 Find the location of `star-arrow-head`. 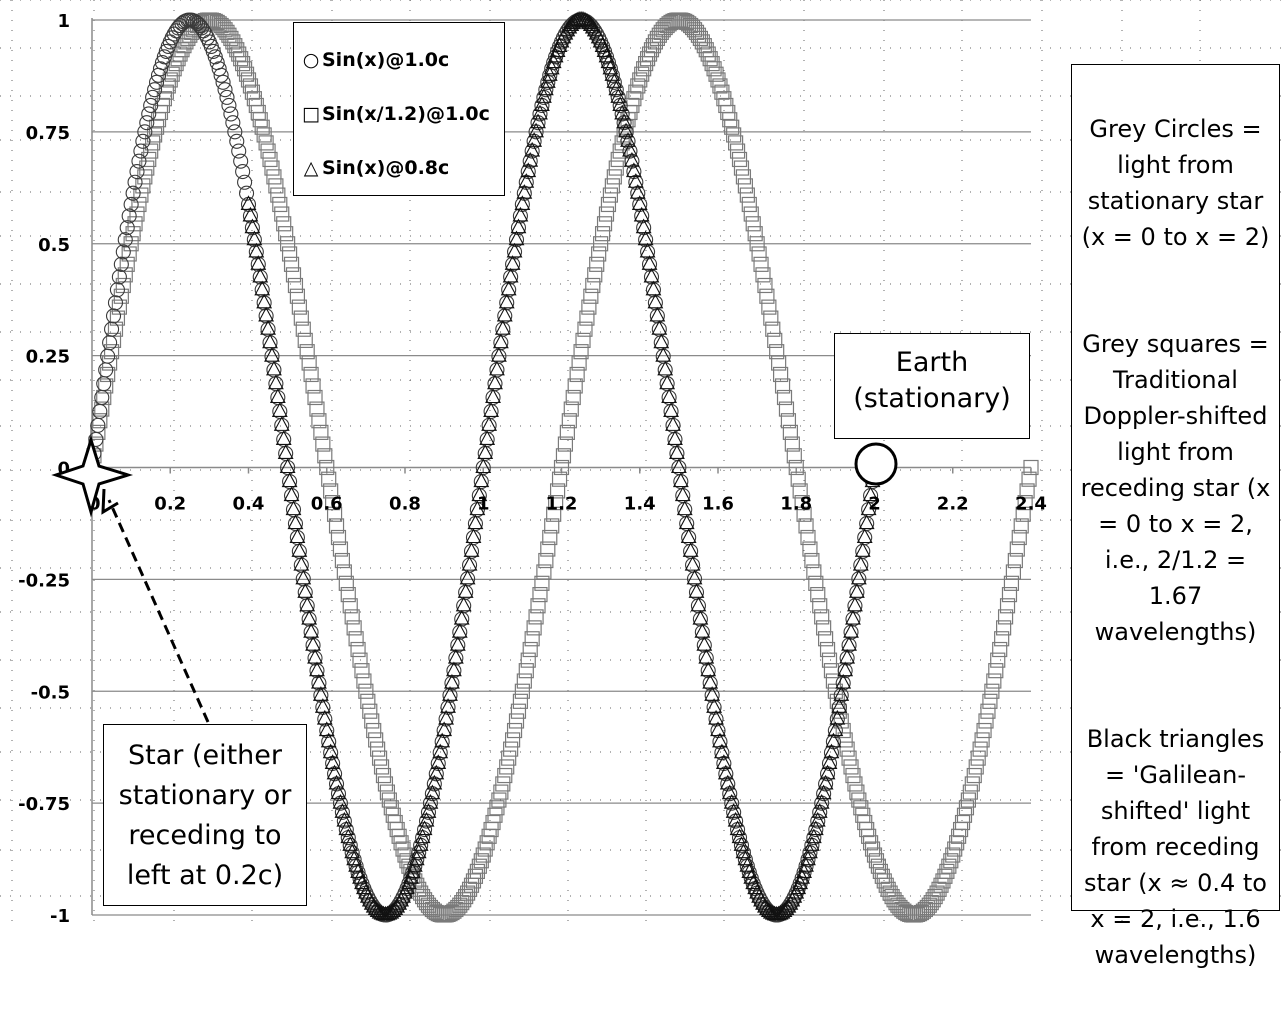

star-arrow-head is located at coordinates (110, 501).